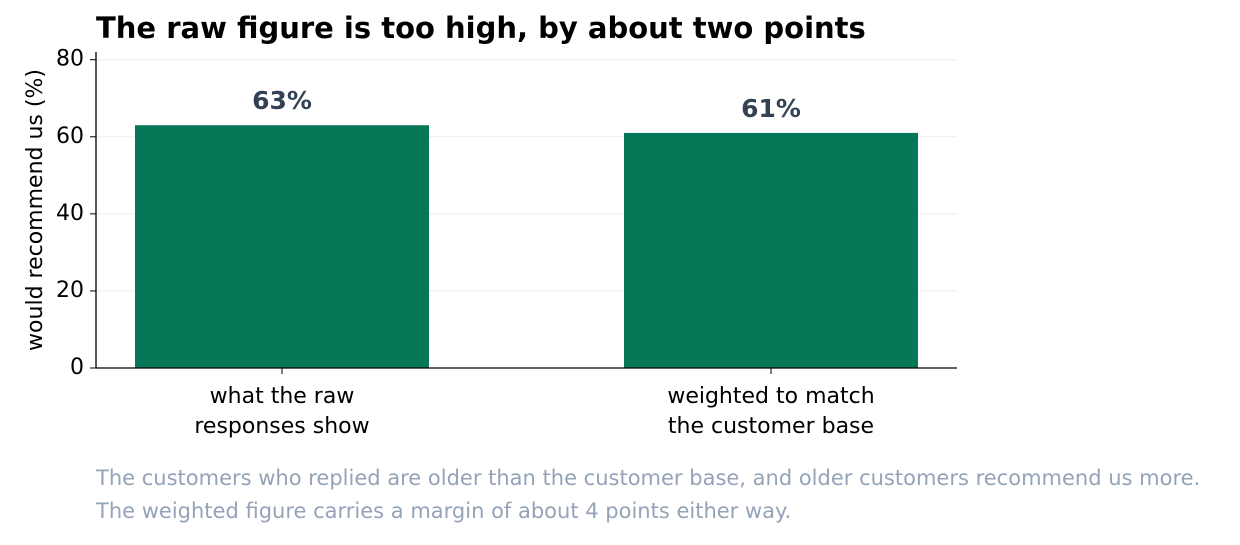 Image resolution: width=1240 pixels, height=545 pixels. I want to click on y-axis-label: would recommend us (%), so click(35, 210).